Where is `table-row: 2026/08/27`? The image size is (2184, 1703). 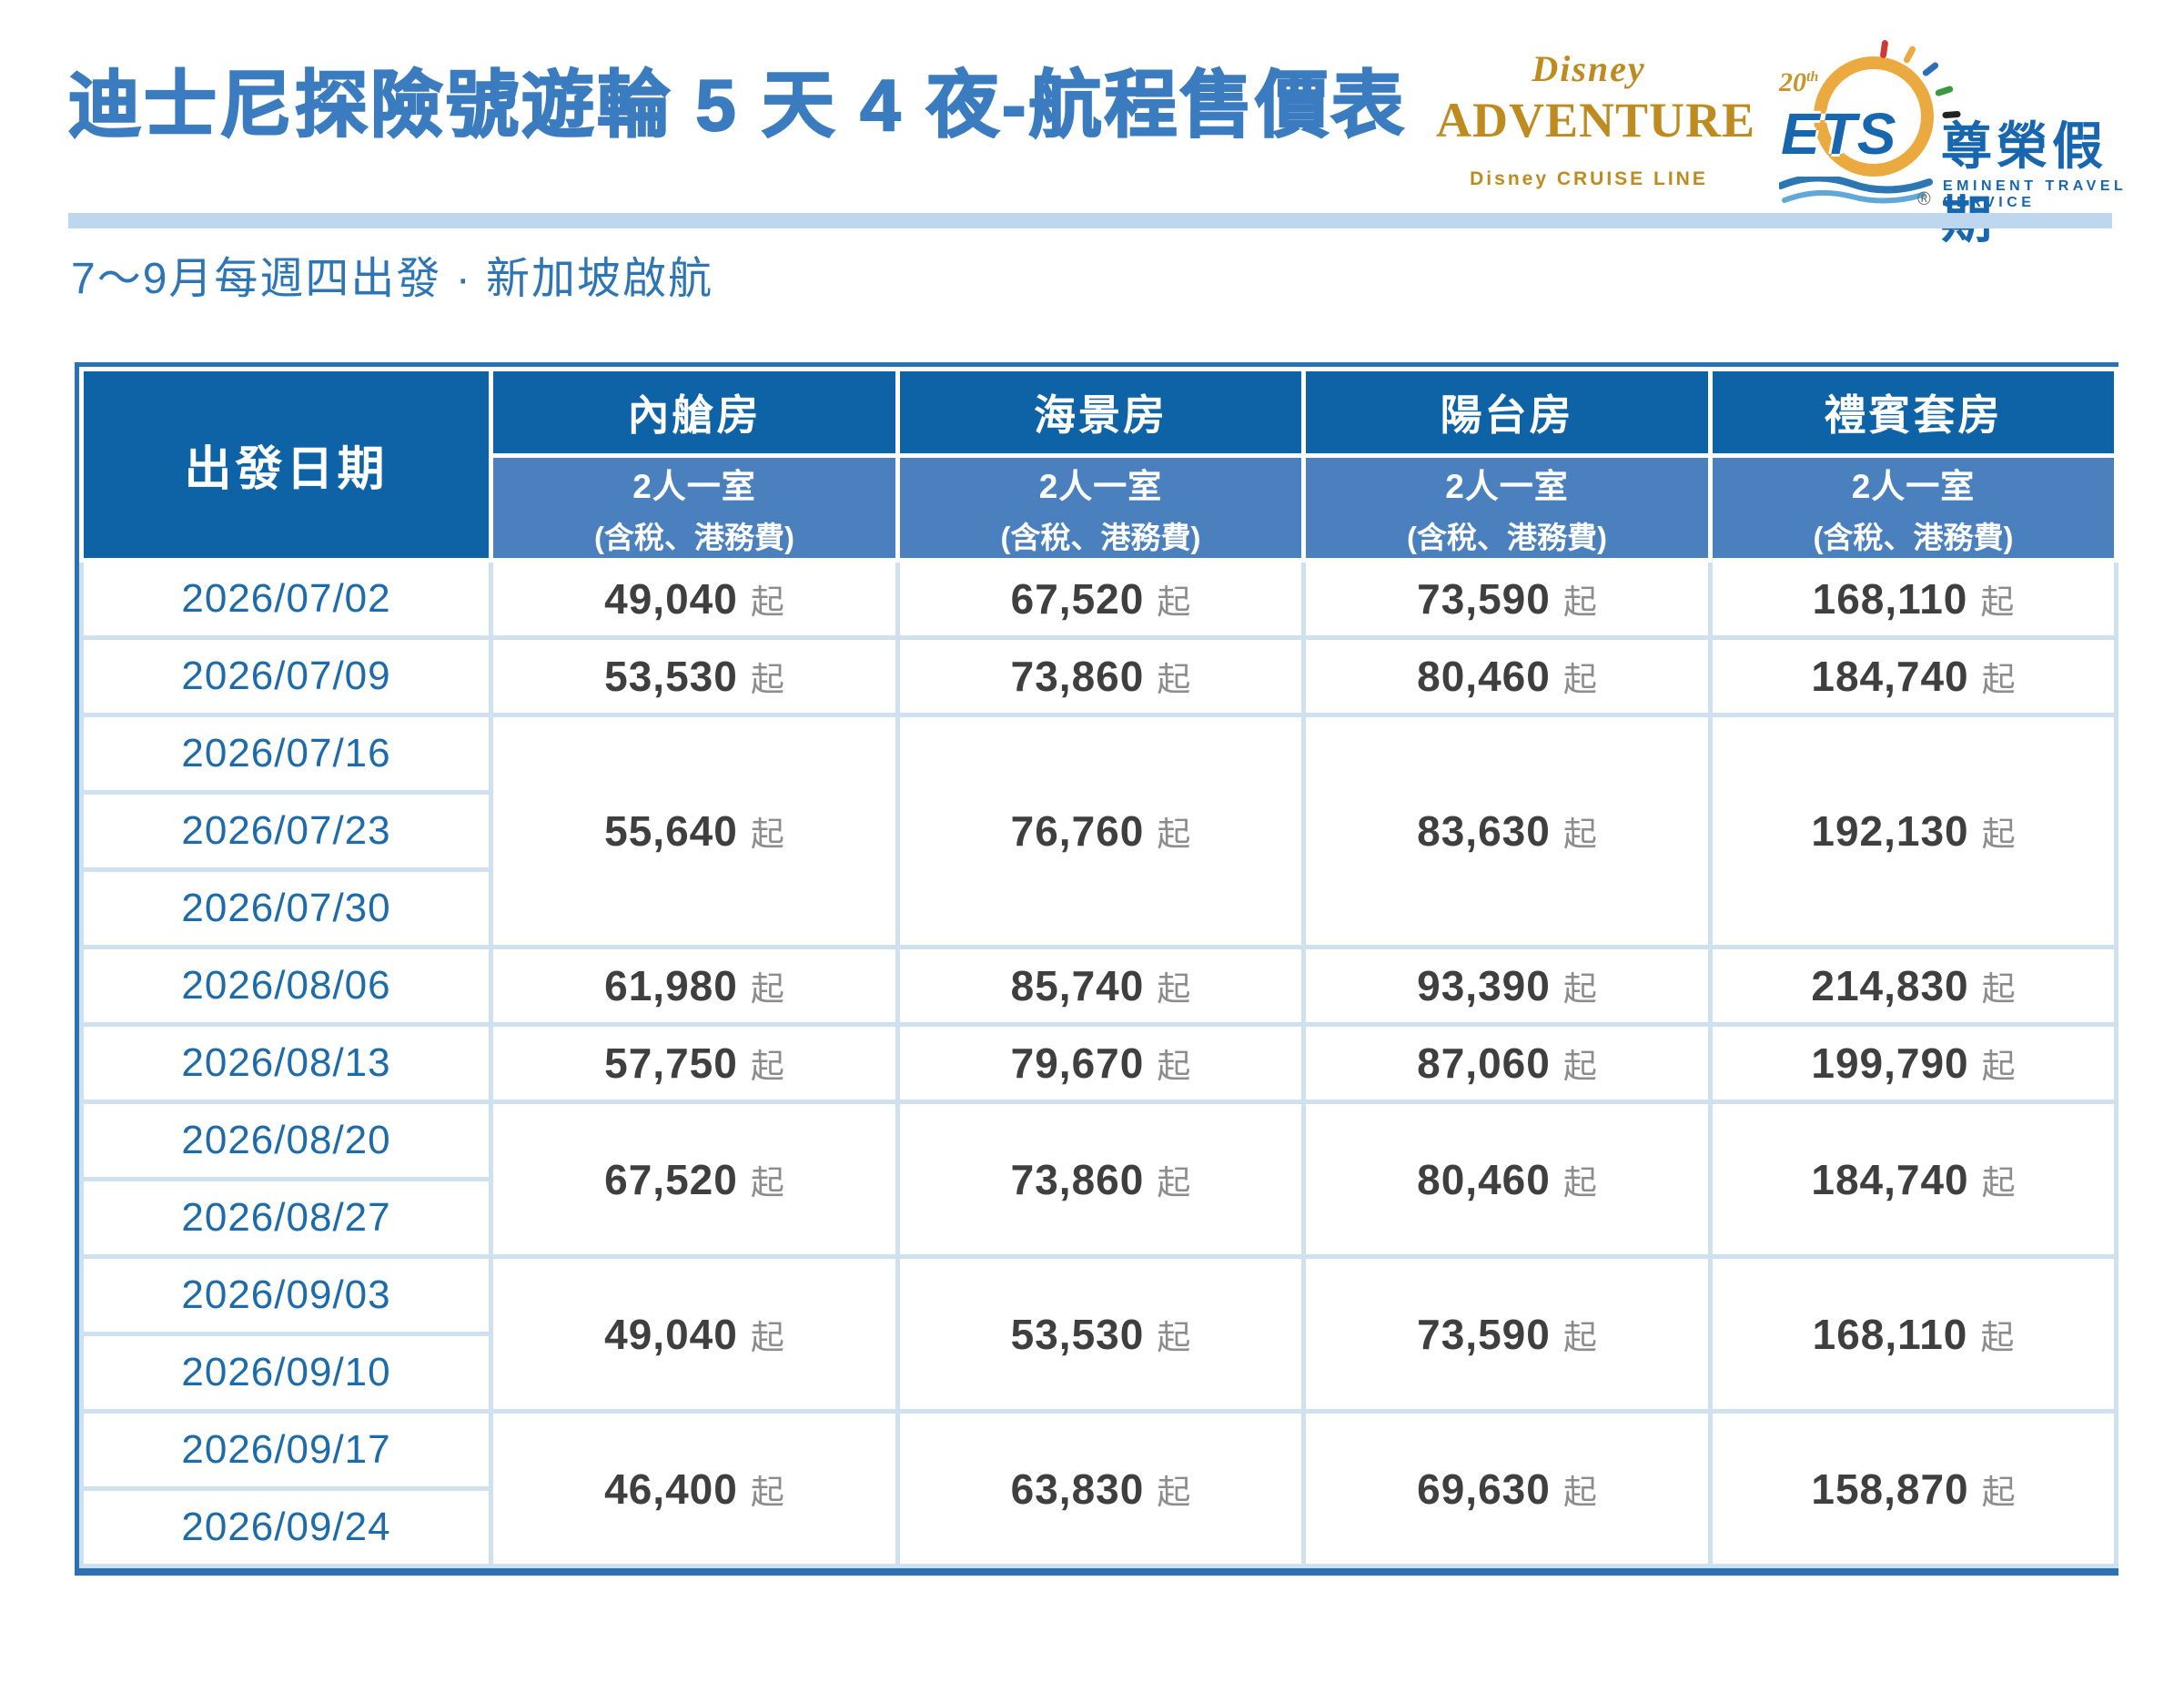
table-row: 2026/08/27 is located at coordinates (1098, 1218).